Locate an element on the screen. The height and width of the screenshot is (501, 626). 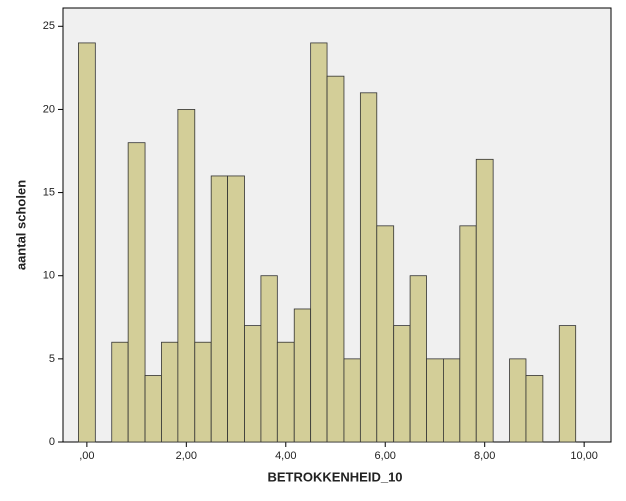
y-tick-label: 10 is located at coordinates (49, 276).